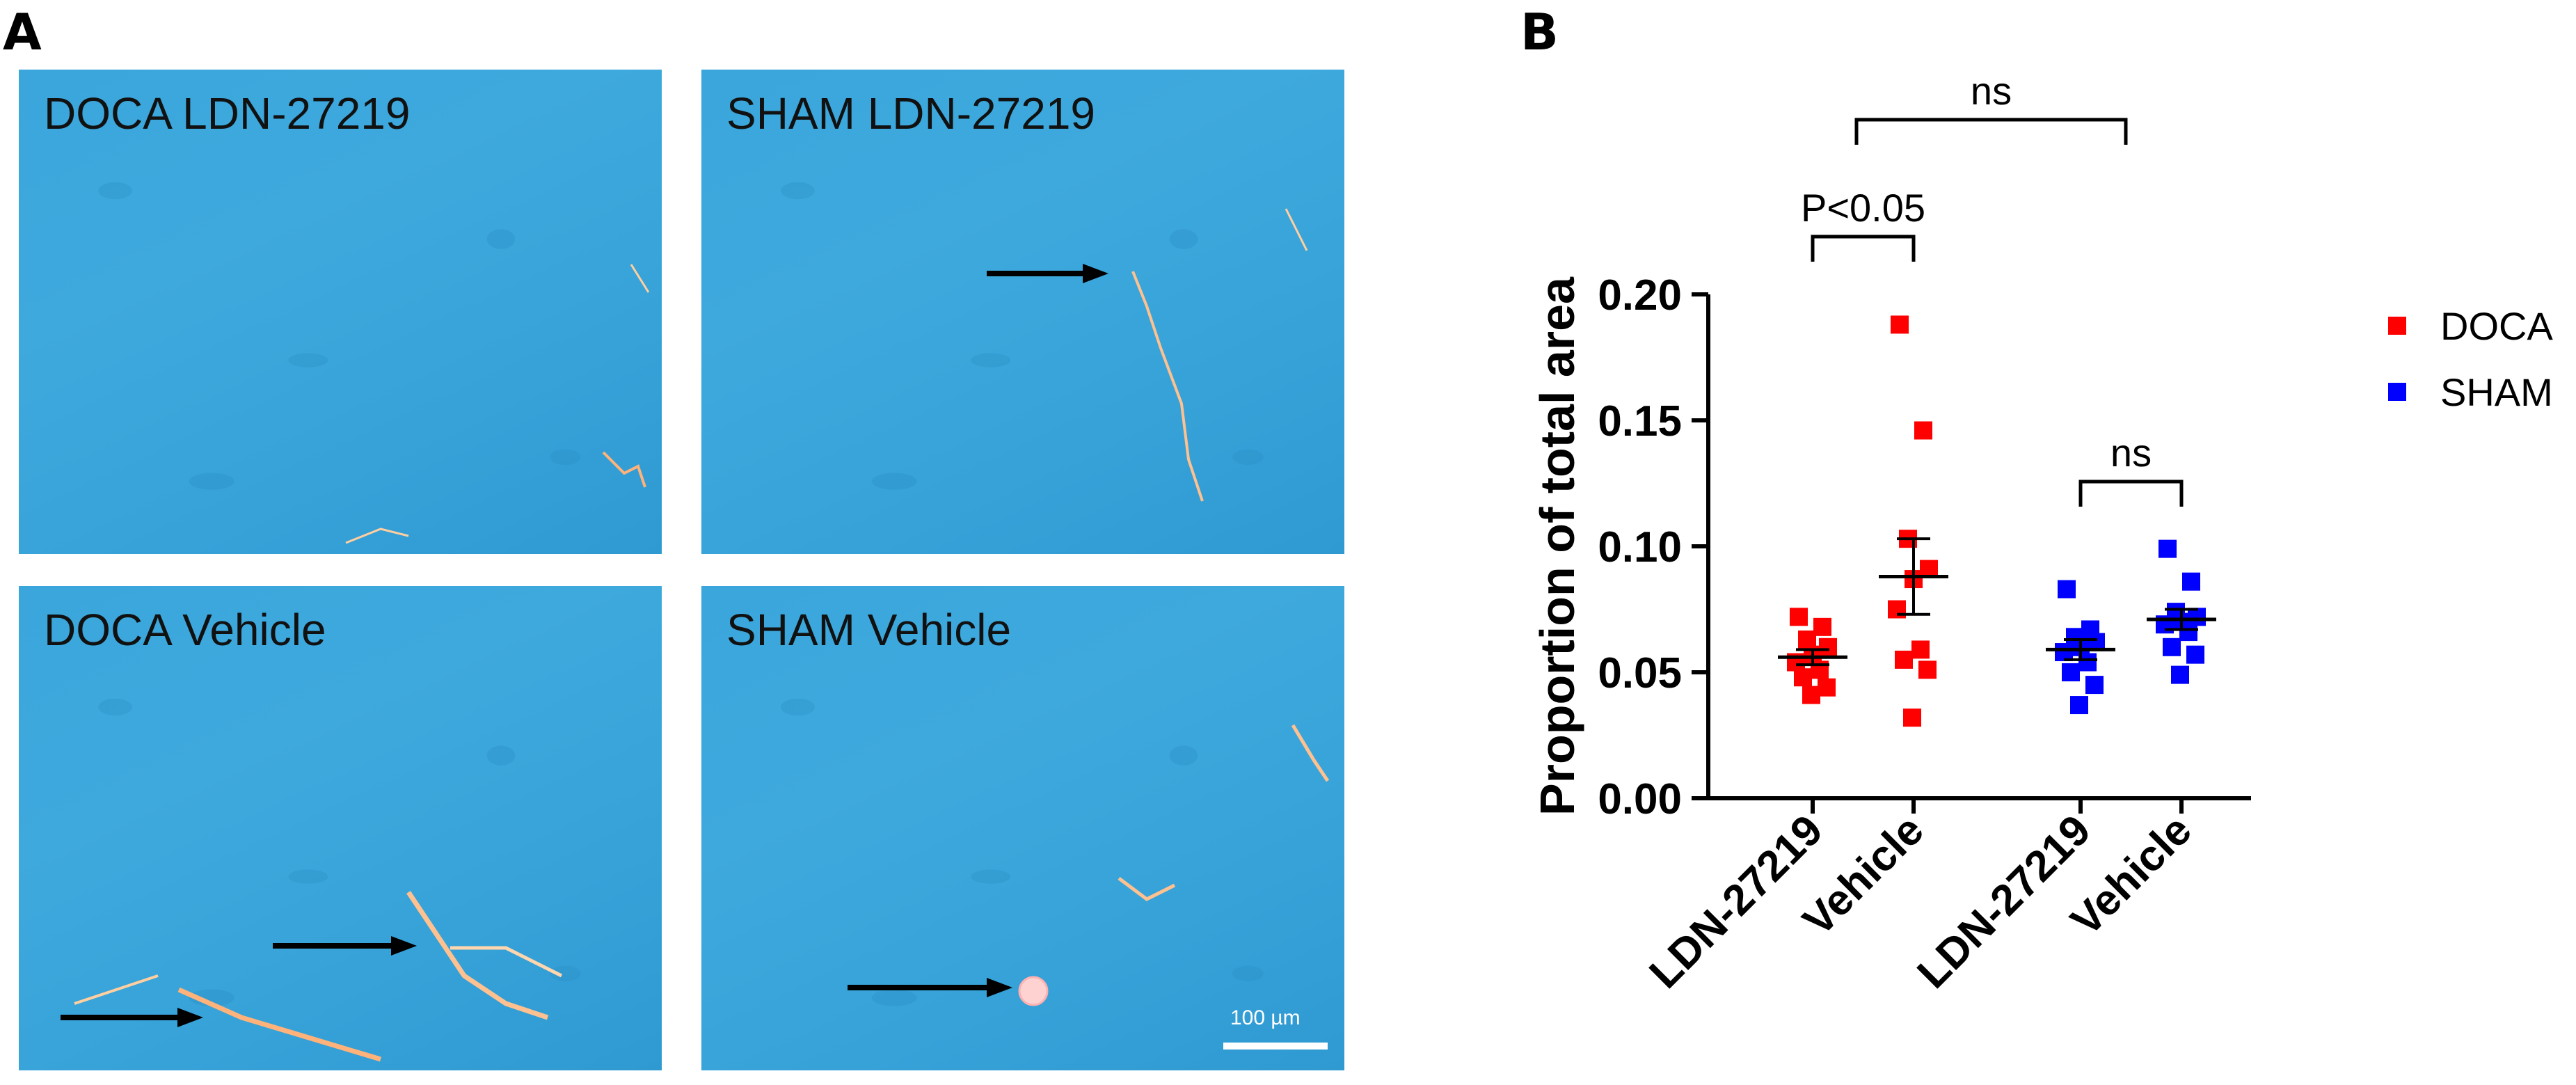  Describe the element at coordinates (227, 113) in the screenshot. I see `micrograph-label: DOCA LDN-27219` at that location.